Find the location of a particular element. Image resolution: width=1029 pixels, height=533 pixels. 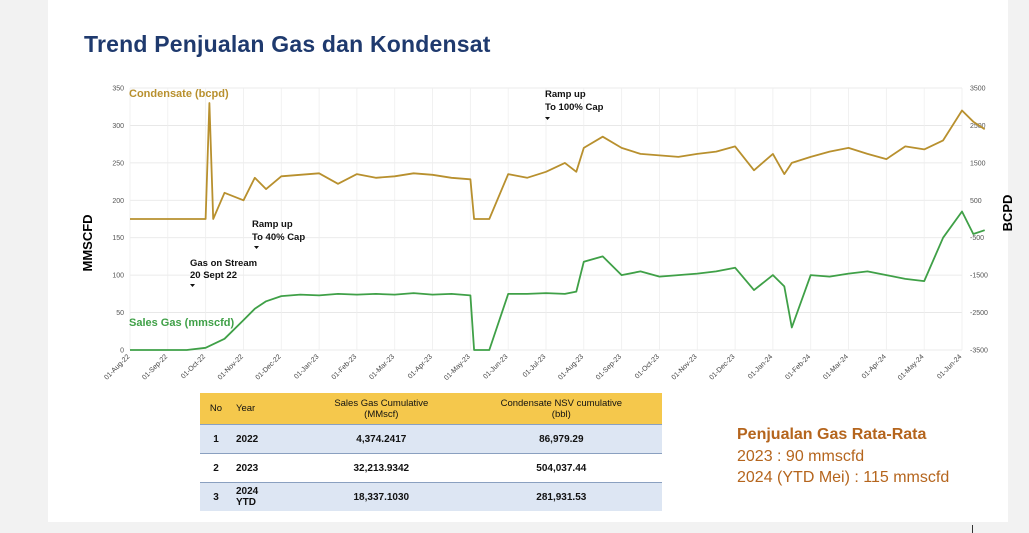

right-tick-label: -2500 is located at coordinates (979, 313).